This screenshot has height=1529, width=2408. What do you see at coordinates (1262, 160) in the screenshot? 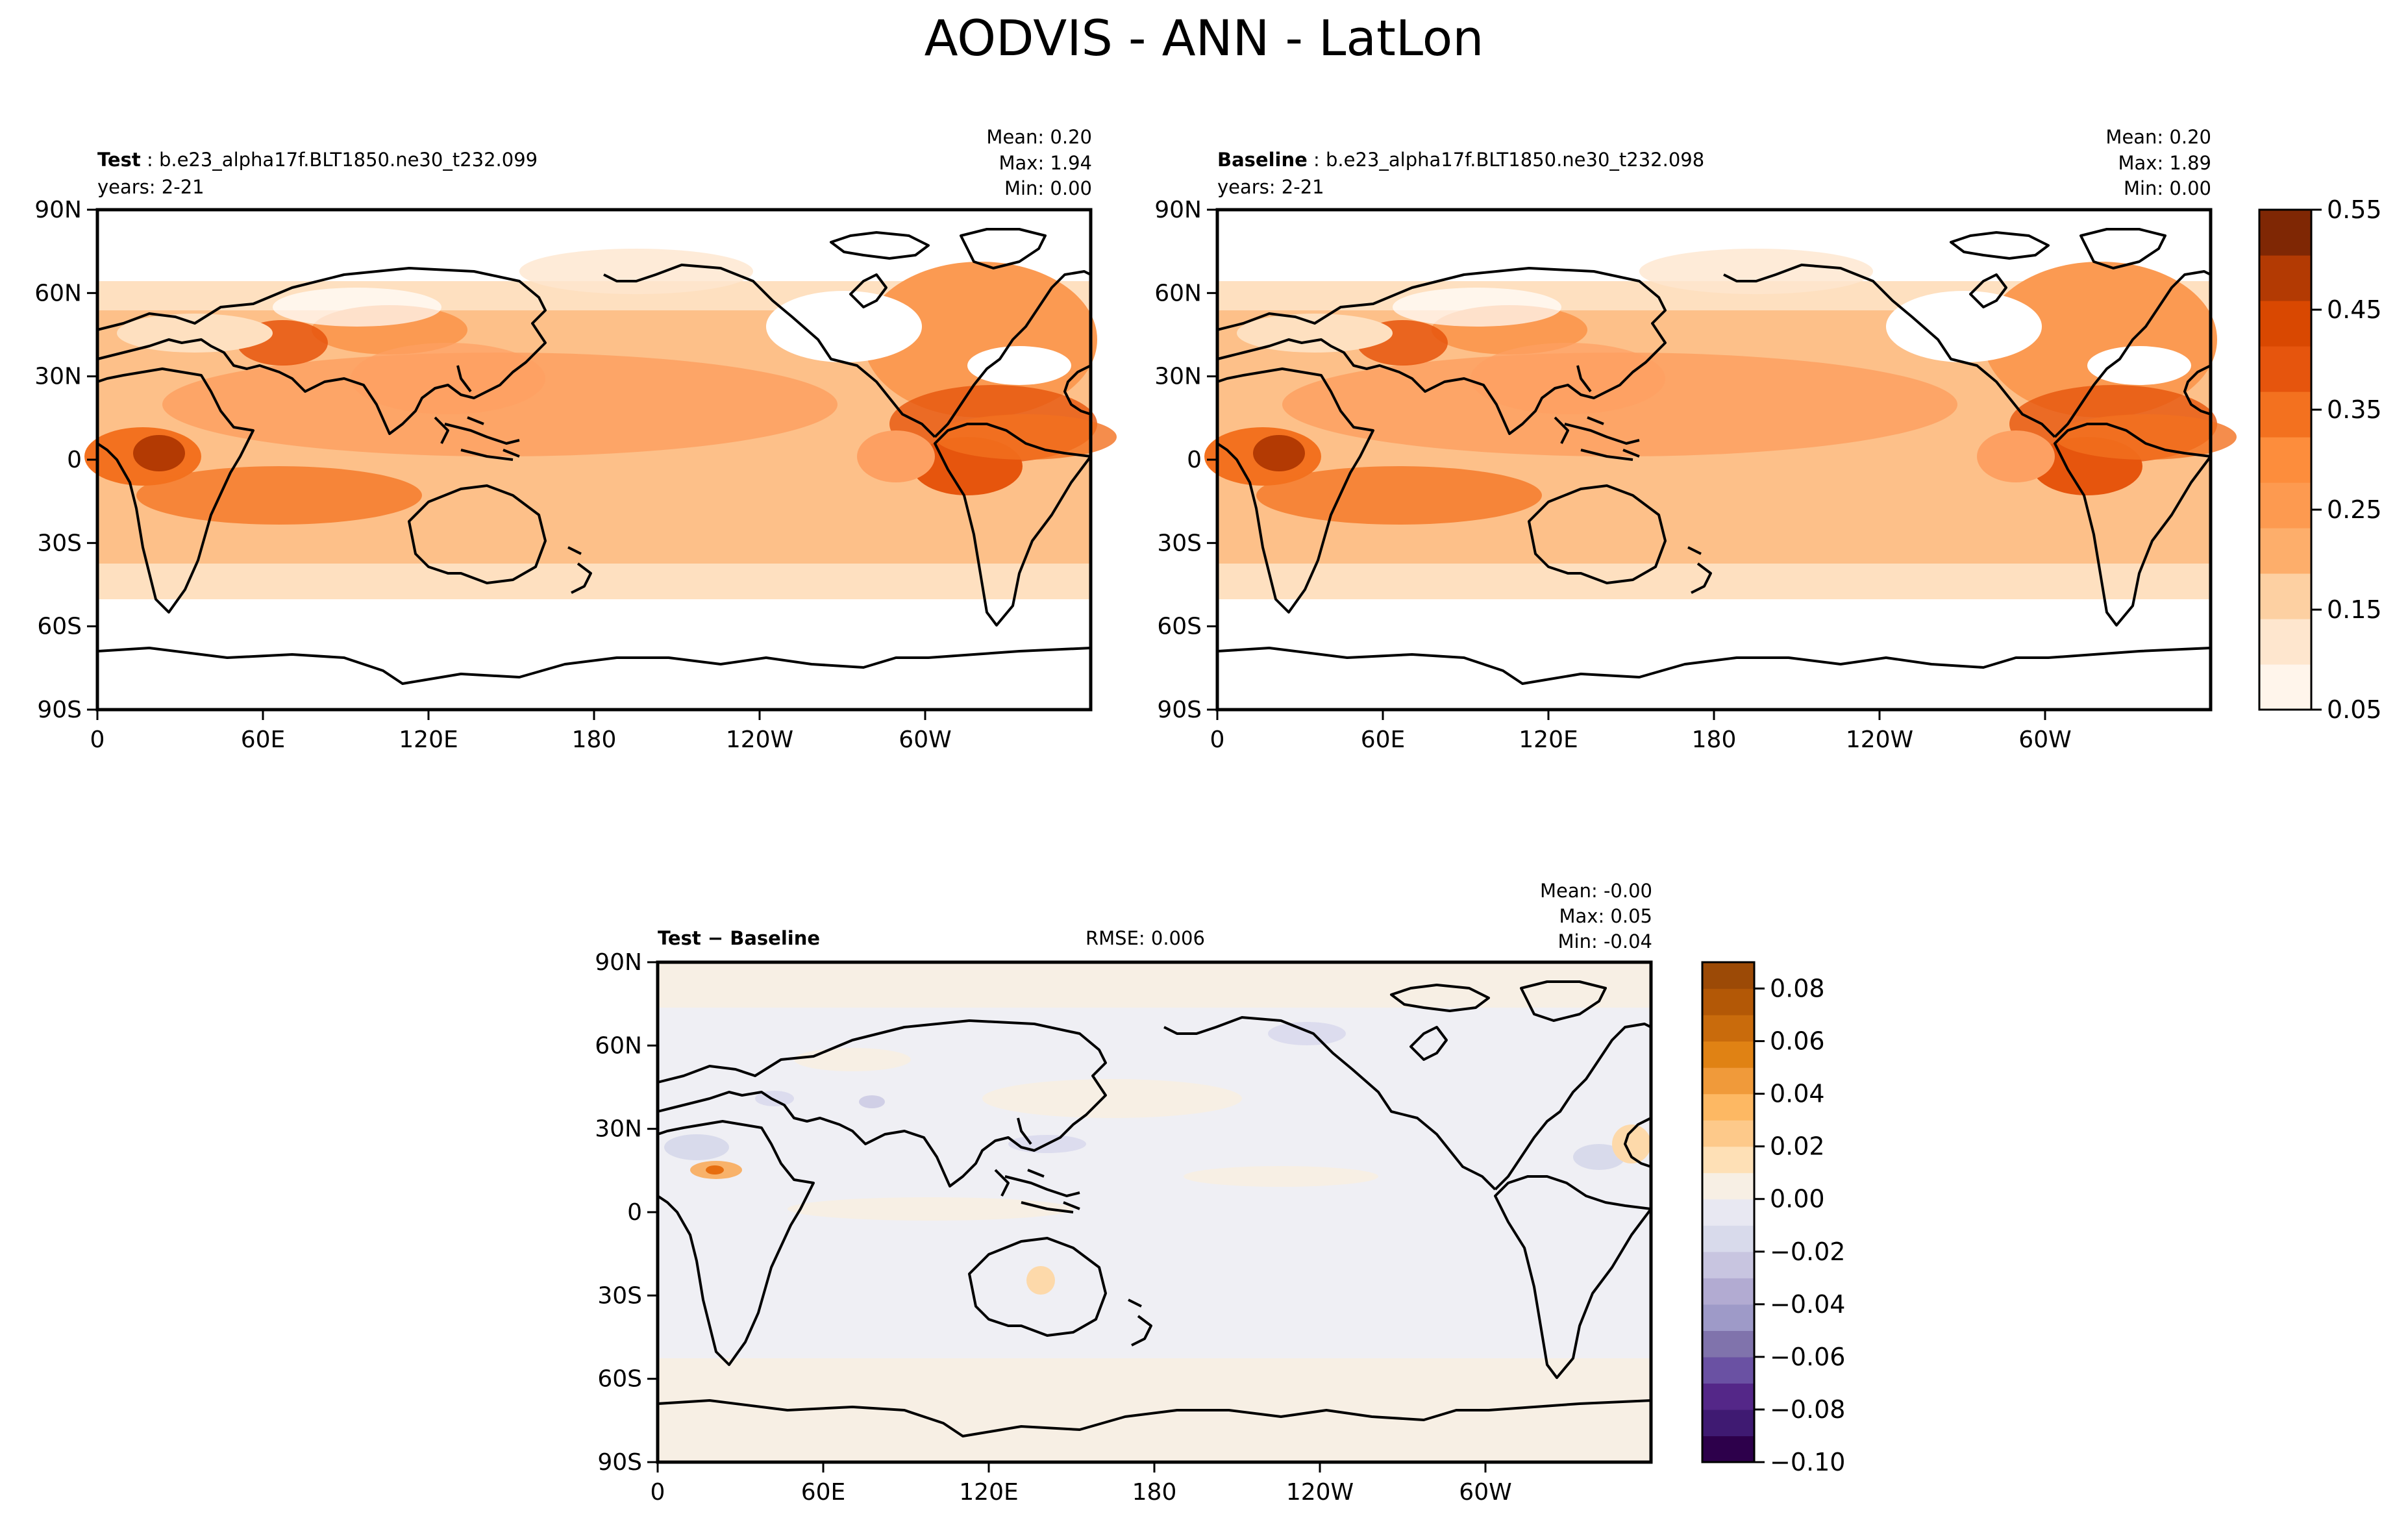
I see `baseline-label-bold: Baseline` at bounding box center [1262, 160].